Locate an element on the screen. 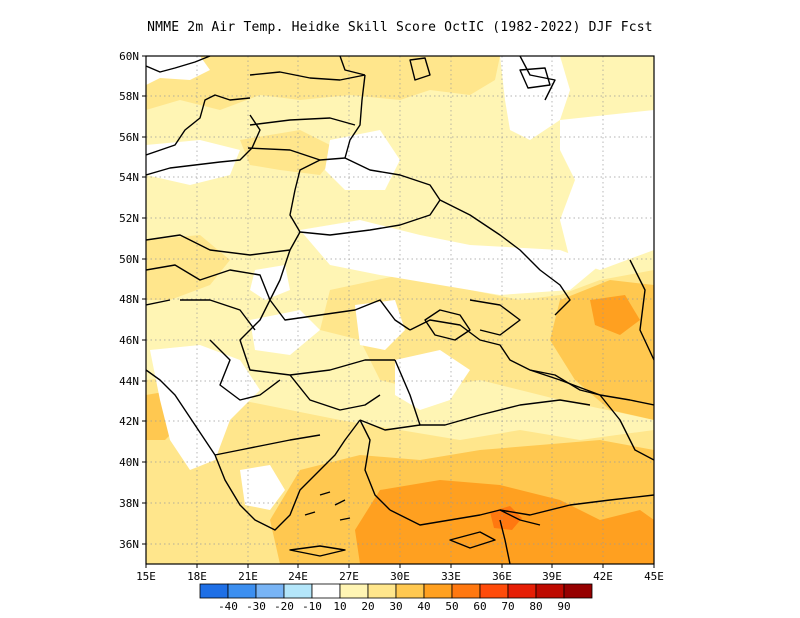  noskill-zone-carpathia is located at coordinates (285, 332).